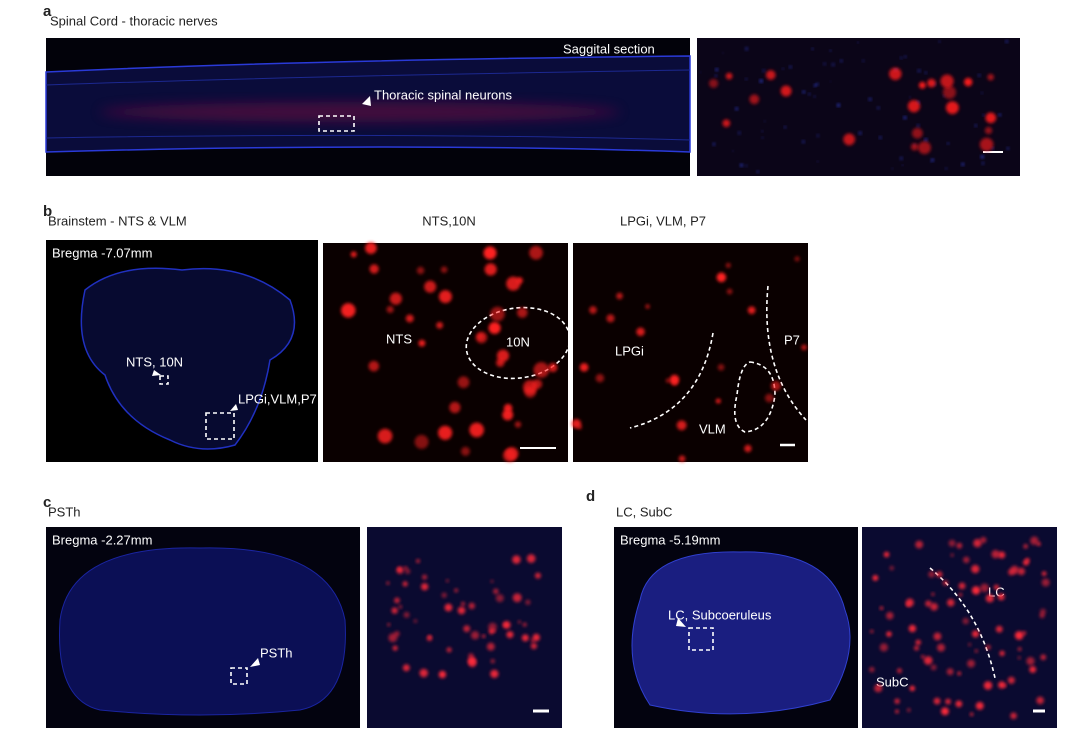  Describe the element at coordinates (134, 20) in the screenshot. I see `panel-title: Spinal Cord - thoracic nerves` at that location.